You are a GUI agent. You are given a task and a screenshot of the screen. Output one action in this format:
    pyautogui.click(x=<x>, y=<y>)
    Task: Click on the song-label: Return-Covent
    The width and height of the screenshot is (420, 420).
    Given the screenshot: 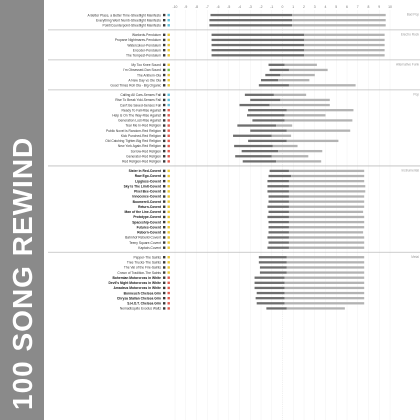 What is the action you would take?
    pyautogui.click(x=150, y=207)
    